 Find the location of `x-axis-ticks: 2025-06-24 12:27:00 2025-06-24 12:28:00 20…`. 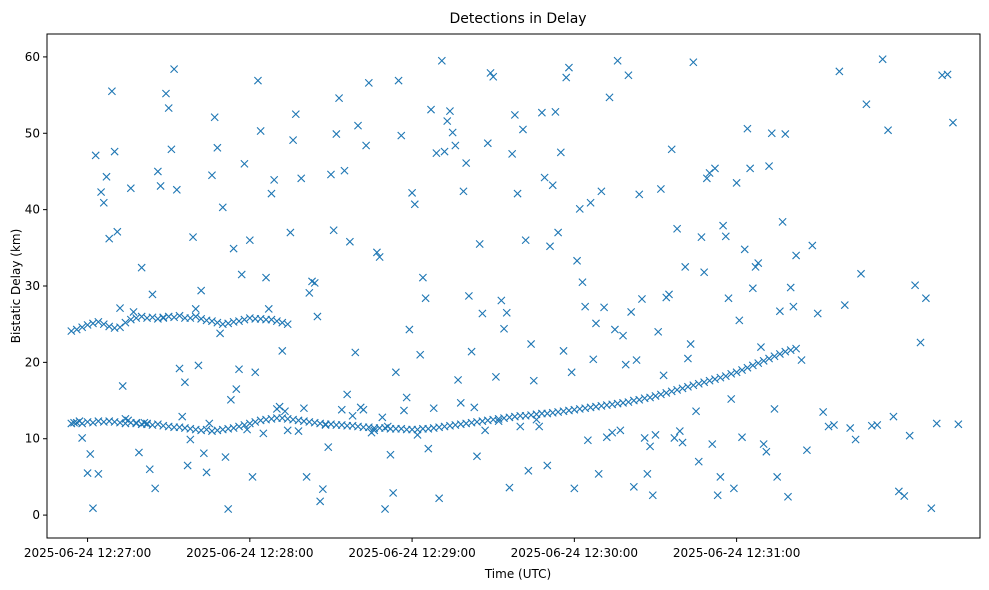

x-axis-ticks: 2025-06-24 12:27:00 2025-06-24 12:28:00 20… is located at coordinates (412, 549).